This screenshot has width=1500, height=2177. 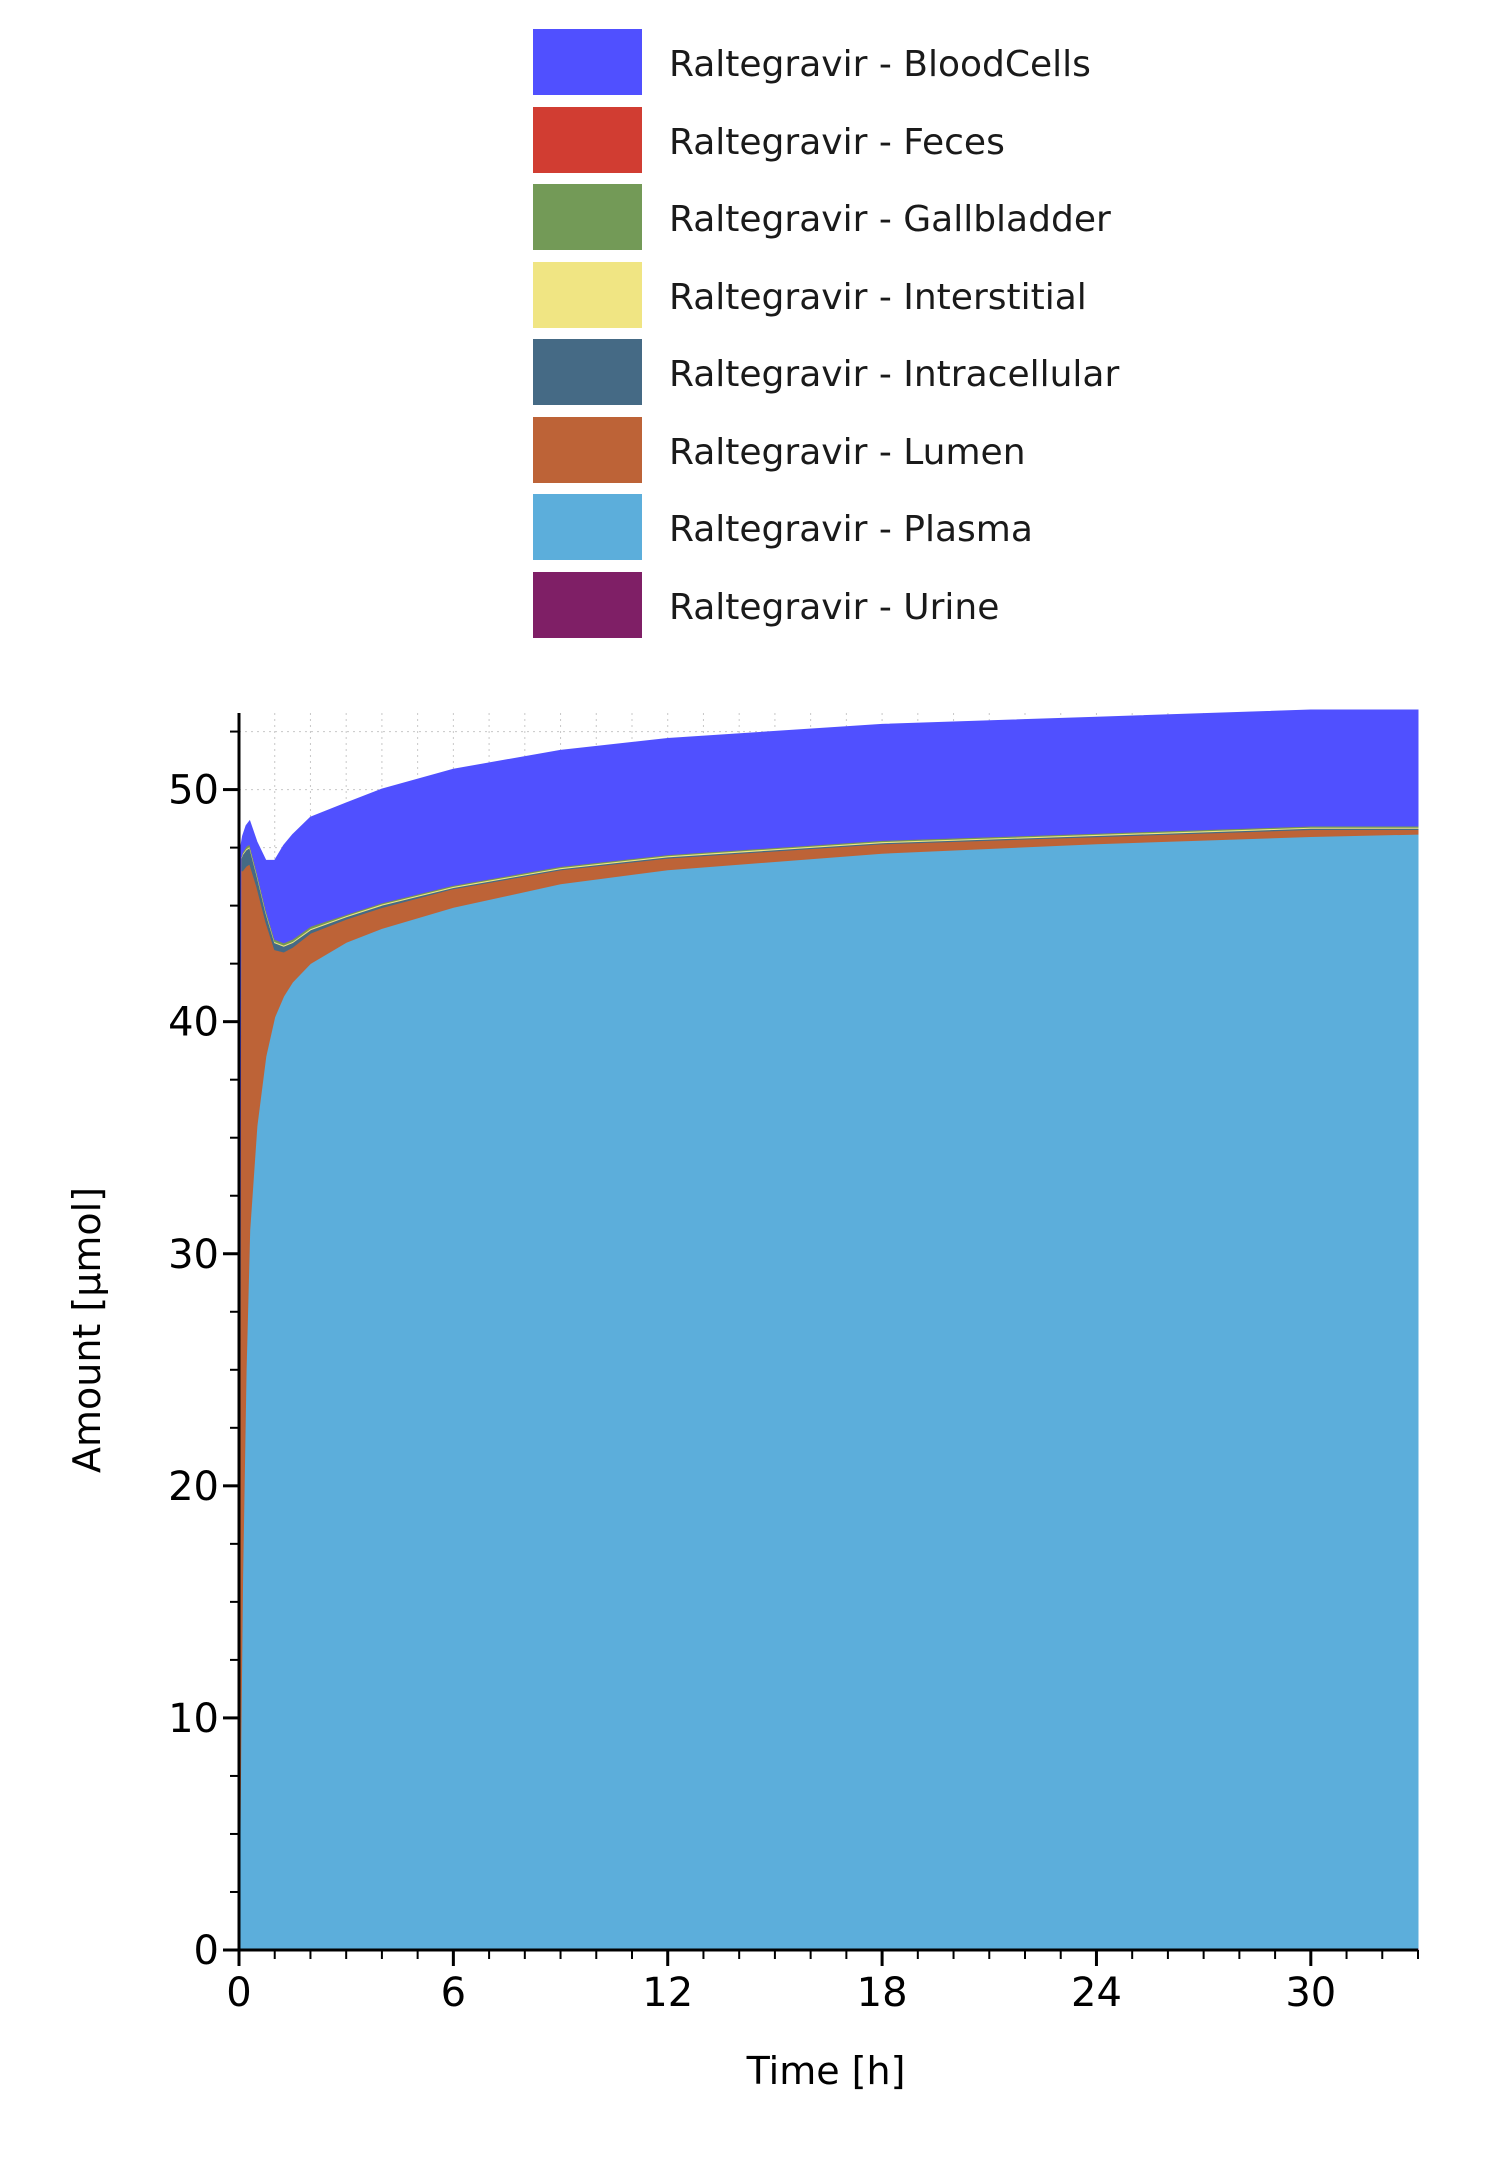 I want to click on legend-item-interstitial: Raltegravir - Interstitial, so click(x=883, y=298).